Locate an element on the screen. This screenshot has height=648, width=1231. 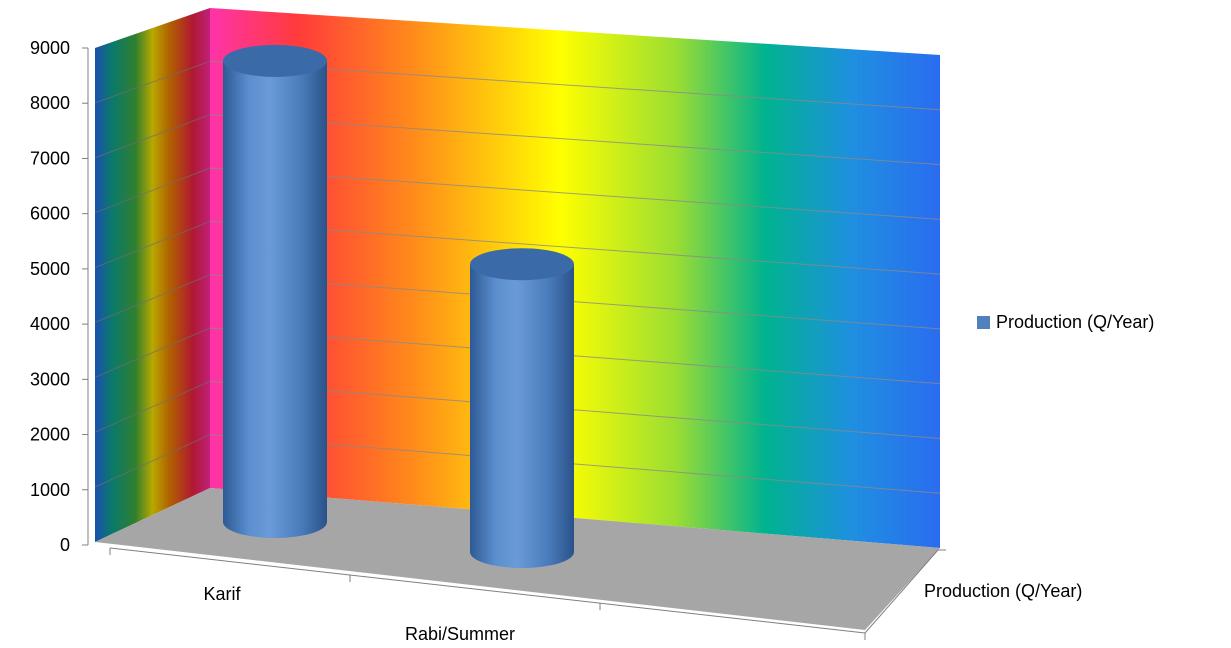
y-tick-label: 4000 is located at coordinates (50, 324).